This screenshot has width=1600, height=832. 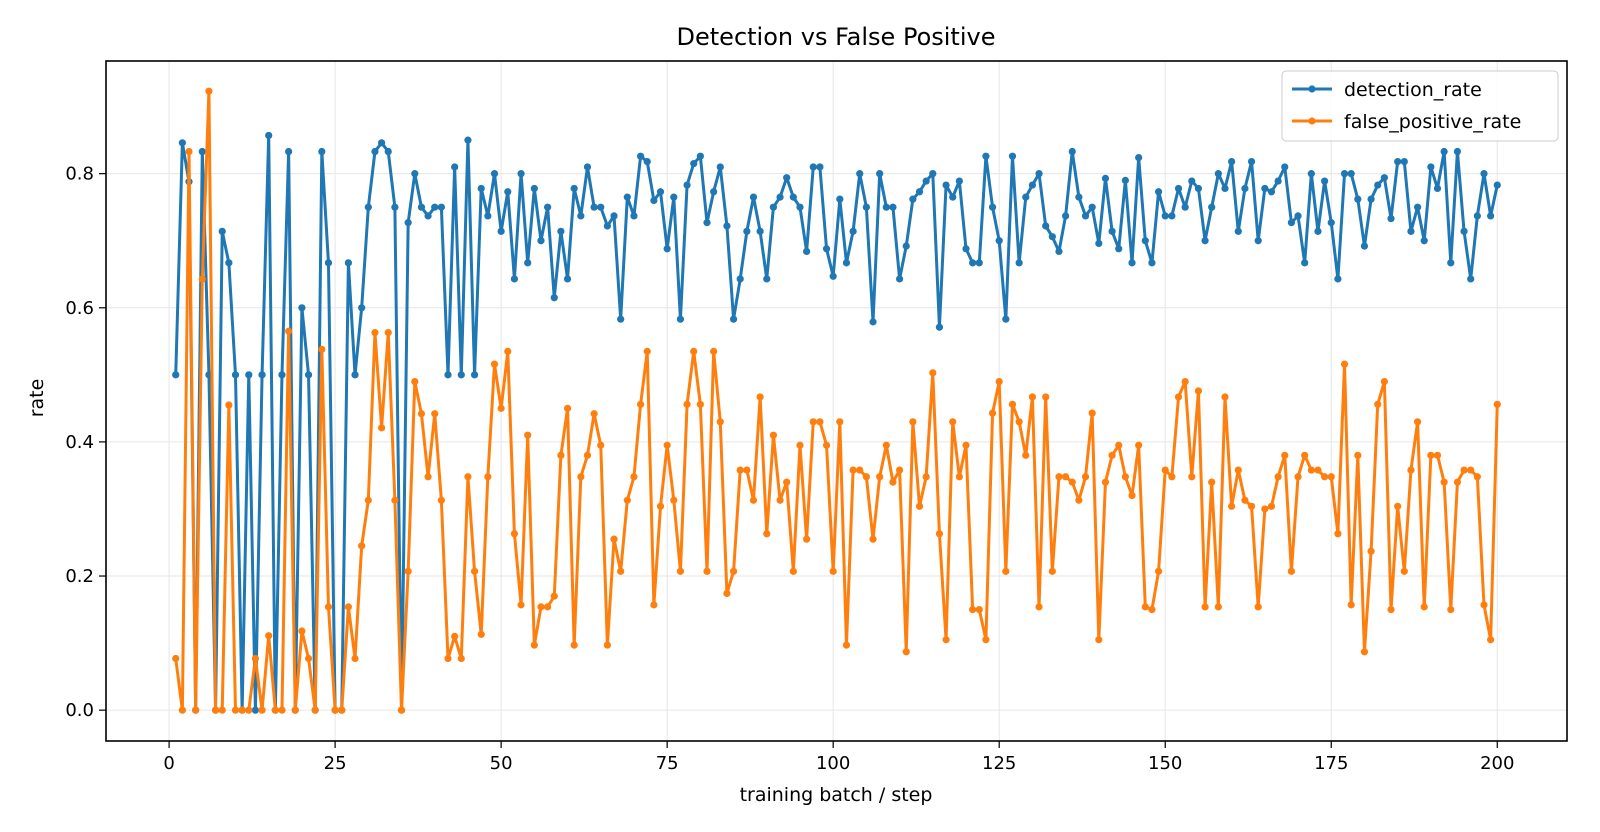 I want to click on x-tick-label: 25, so click(x=335, y=763).